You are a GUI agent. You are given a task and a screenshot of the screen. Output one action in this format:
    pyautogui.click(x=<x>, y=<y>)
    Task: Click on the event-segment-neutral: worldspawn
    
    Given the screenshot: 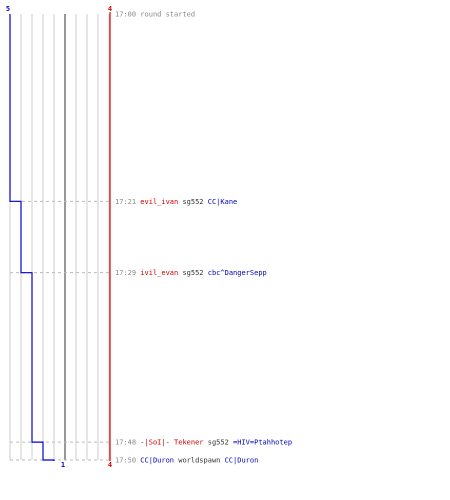 What is the action you would take?
    pyautogui.click(x=199, y=461)
    